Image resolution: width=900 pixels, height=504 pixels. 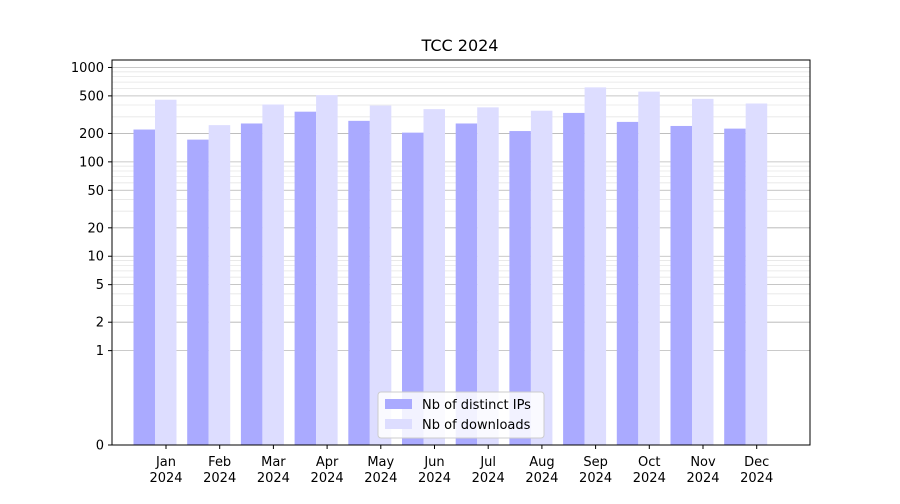 I want to click on legend-label: Nb of distinct IPs, so click(x=476, y=405).